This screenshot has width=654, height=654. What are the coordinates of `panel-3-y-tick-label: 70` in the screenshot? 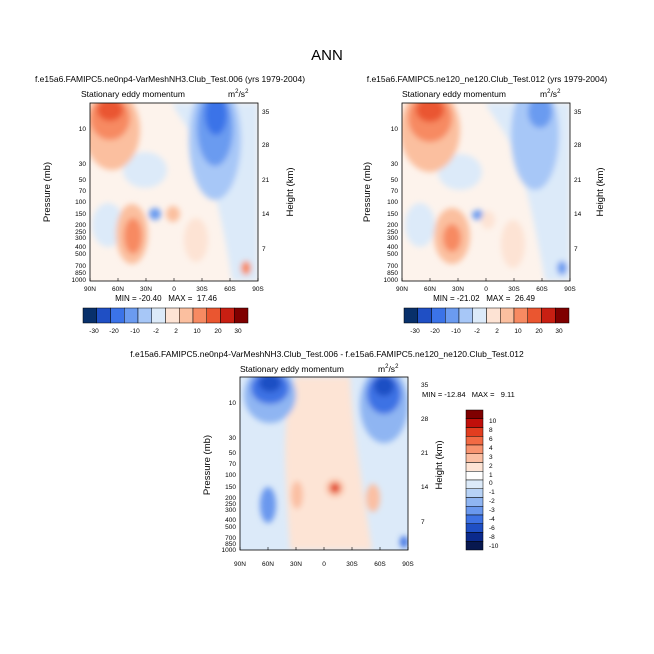 It's located at (233, 464).